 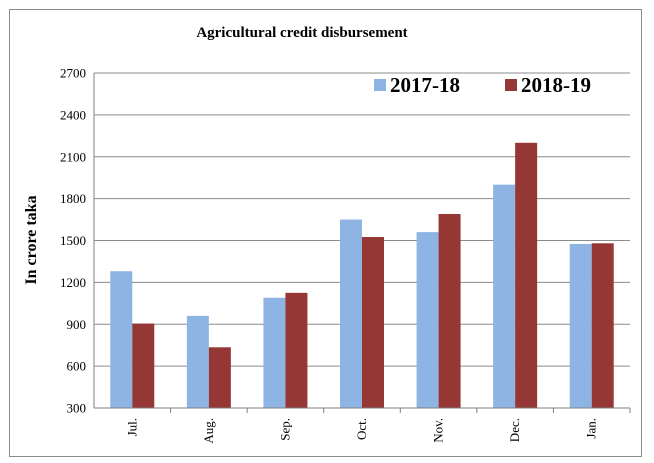 I want to click on chart-title: Agricultural credit disbursement, so click(x=301, y=33).